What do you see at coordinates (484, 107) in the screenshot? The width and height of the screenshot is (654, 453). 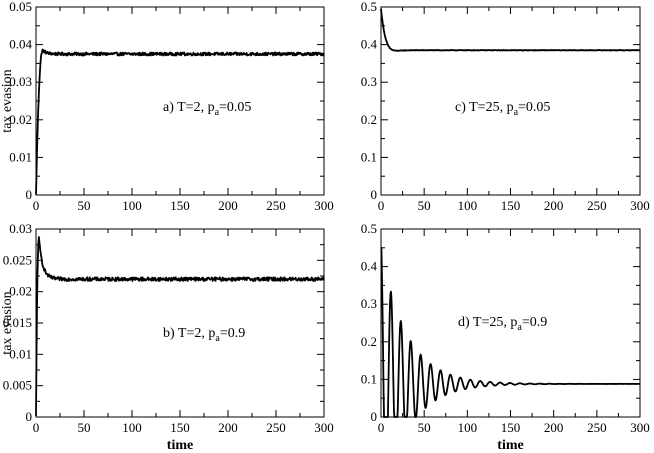 I see `annotation-main: c) T=25, p` at bounding box center [484, 107].